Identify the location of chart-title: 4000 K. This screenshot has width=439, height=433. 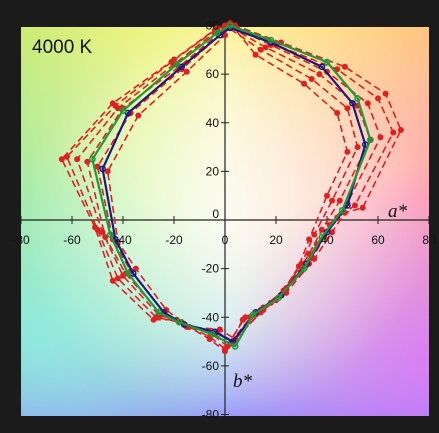
(62, 47).